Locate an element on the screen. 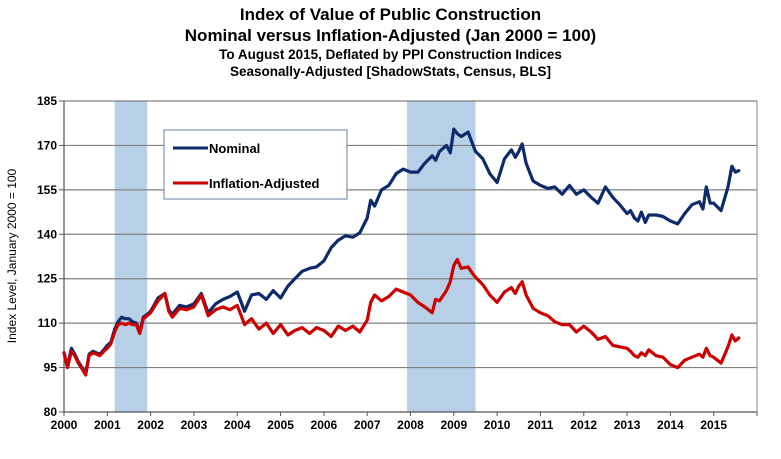 This screenshot has width=781, height=459. legend-box is located at coordinates (255, 164).